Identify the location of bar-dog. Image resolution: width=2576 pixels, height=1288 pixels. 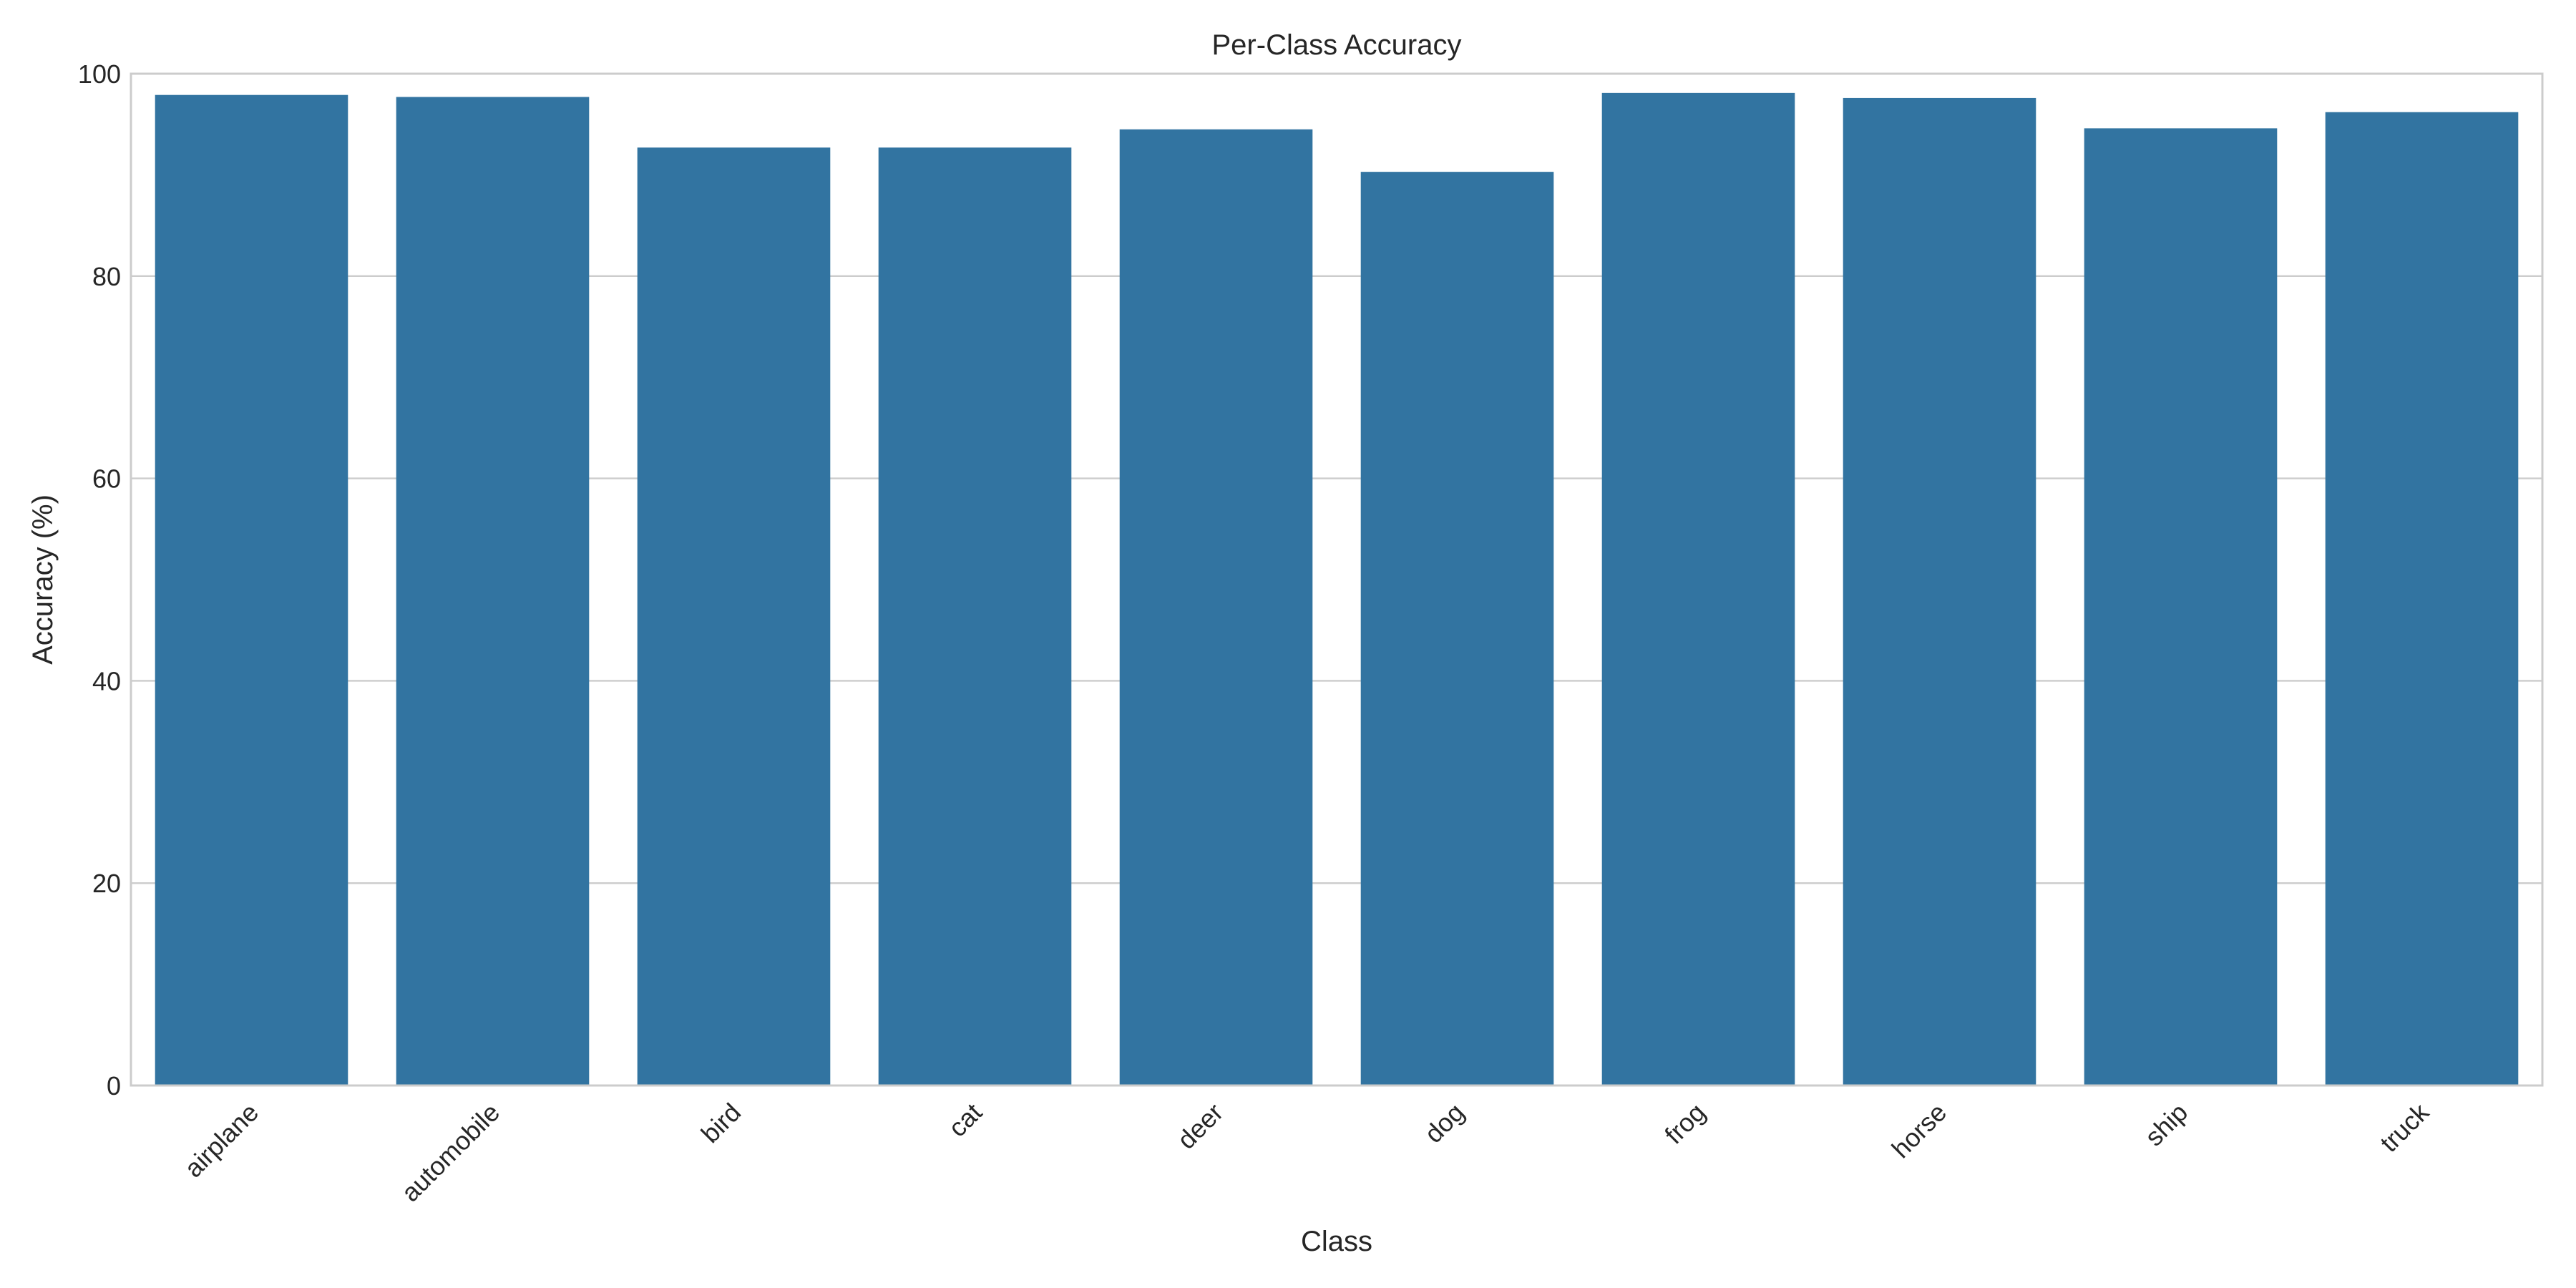
(1457, 629).